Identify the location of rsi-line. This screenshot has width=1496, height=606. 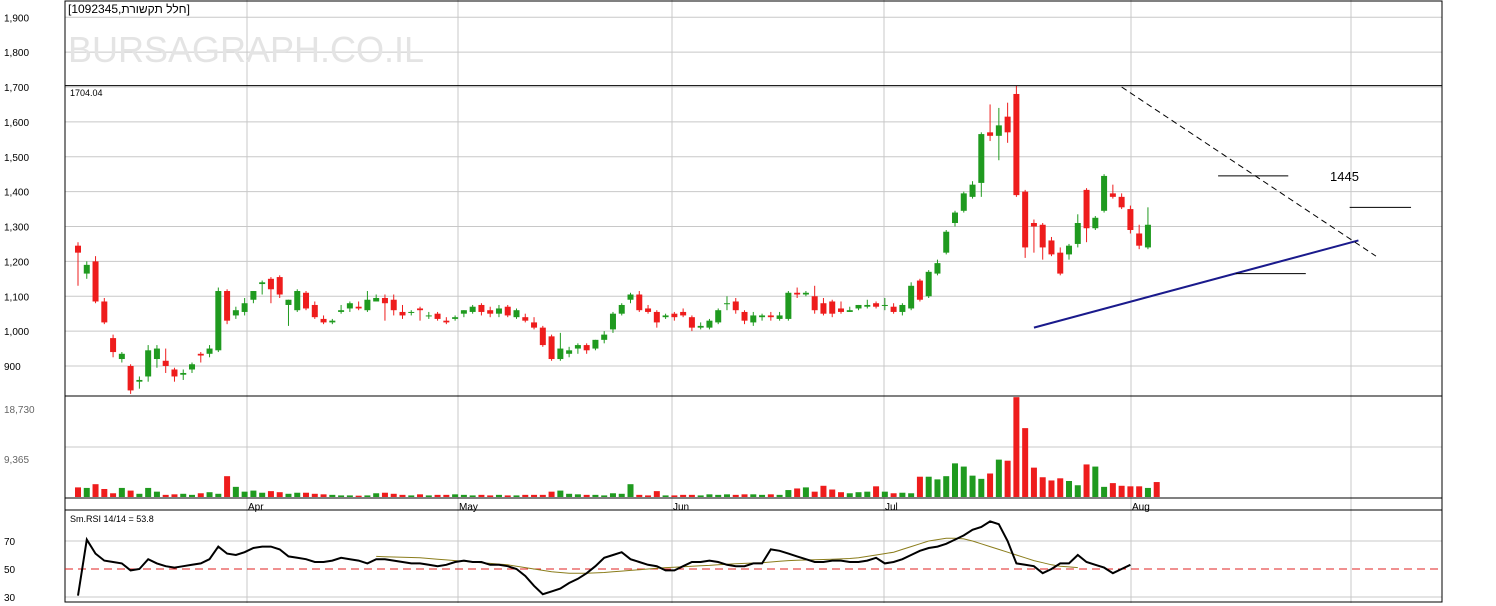
(604, 558).